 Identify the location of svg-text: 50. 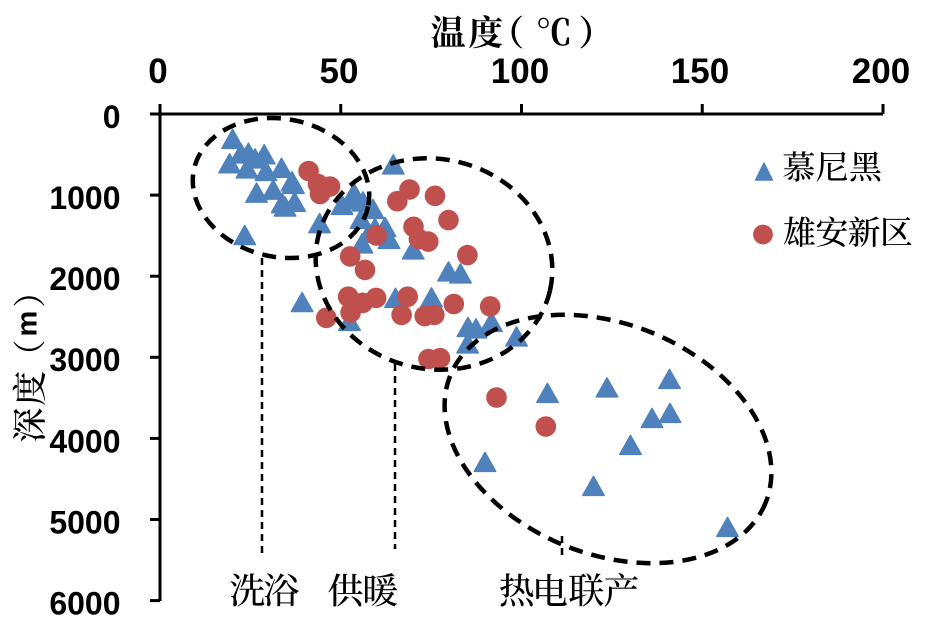
(339, 71).